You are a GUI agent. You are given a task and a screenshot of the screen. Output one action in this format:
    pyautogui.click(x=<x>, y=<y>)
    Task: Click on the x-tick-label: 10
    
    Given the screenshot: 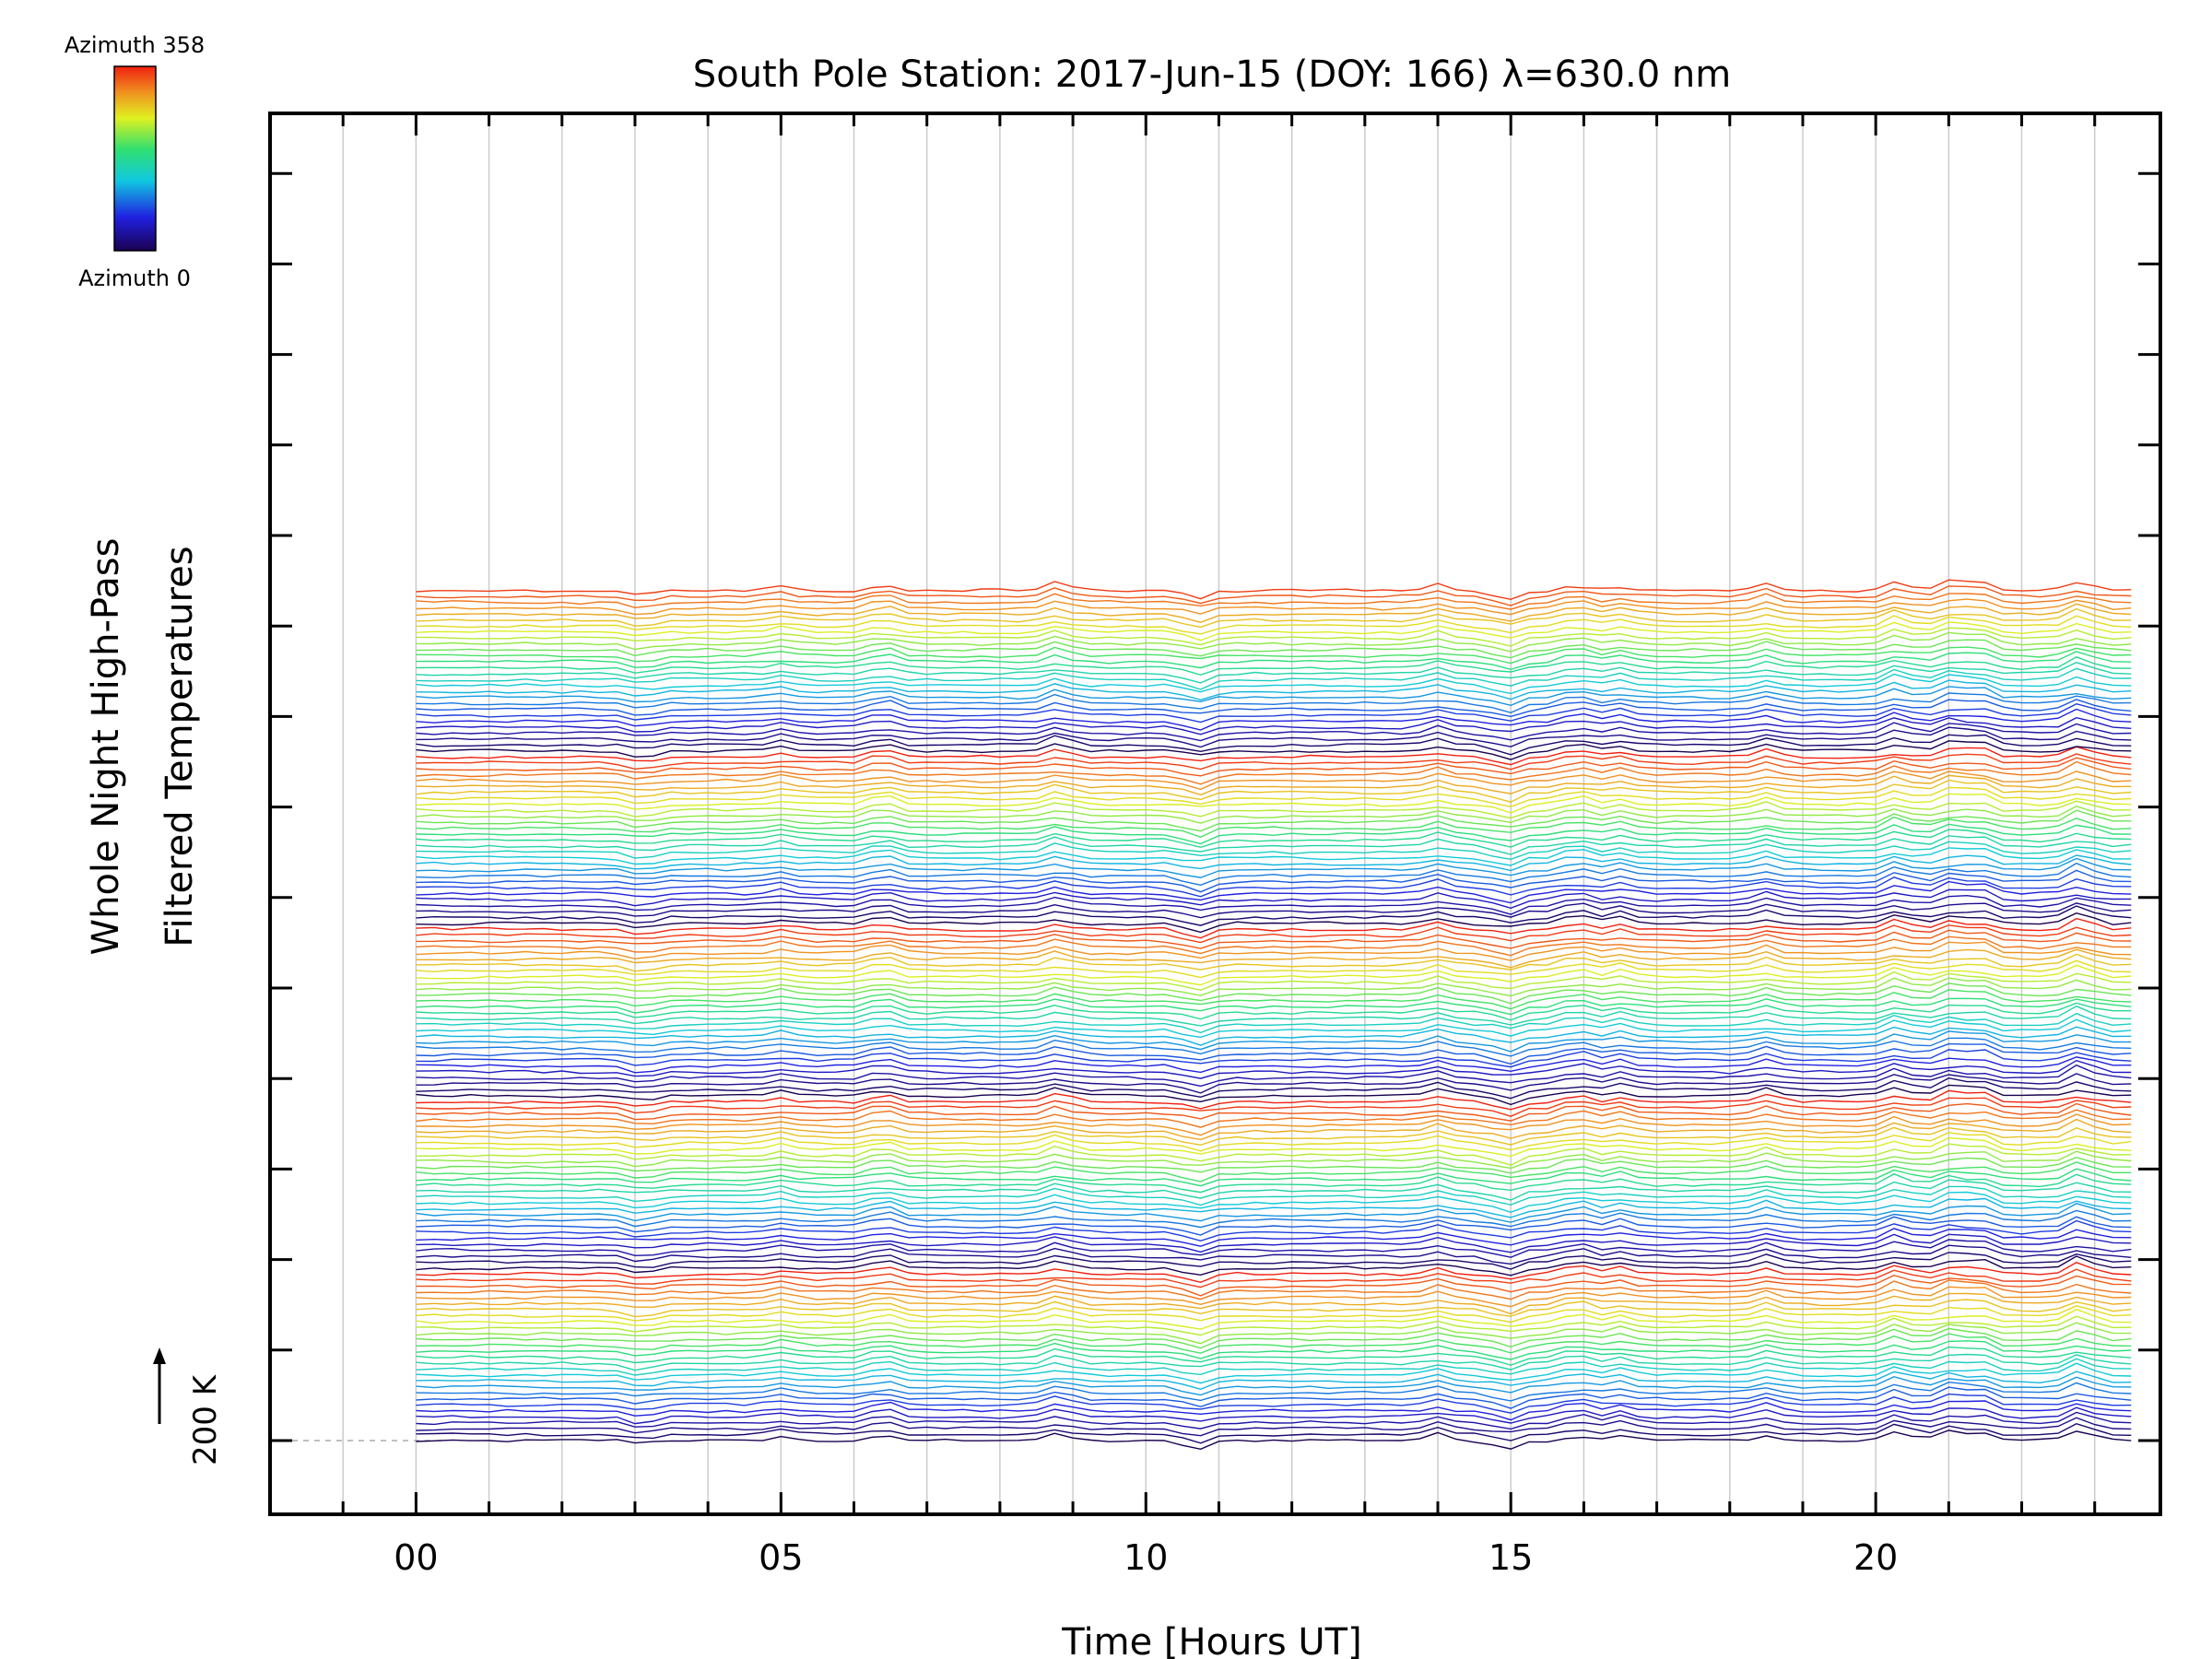 What is the action you would take?
    pyautogui.click(x=1146, y=1557)
    